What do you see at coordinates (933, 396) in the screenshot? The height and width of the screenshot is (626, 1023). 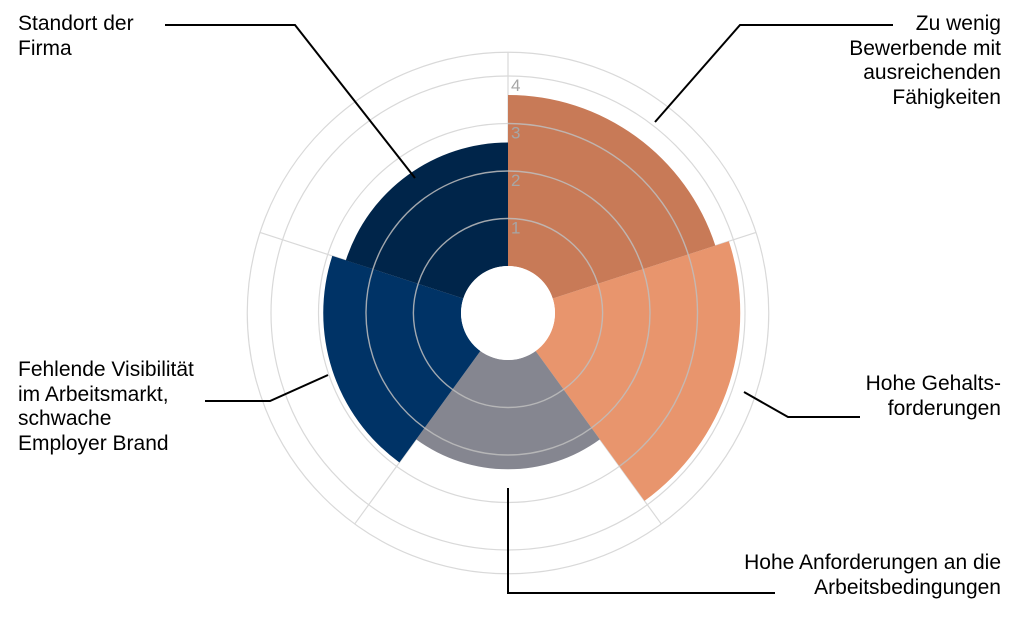 I see `category-label-gehaltsforderungen: Hohe Gehalts- forderungen` at bounding box center [933, 396].